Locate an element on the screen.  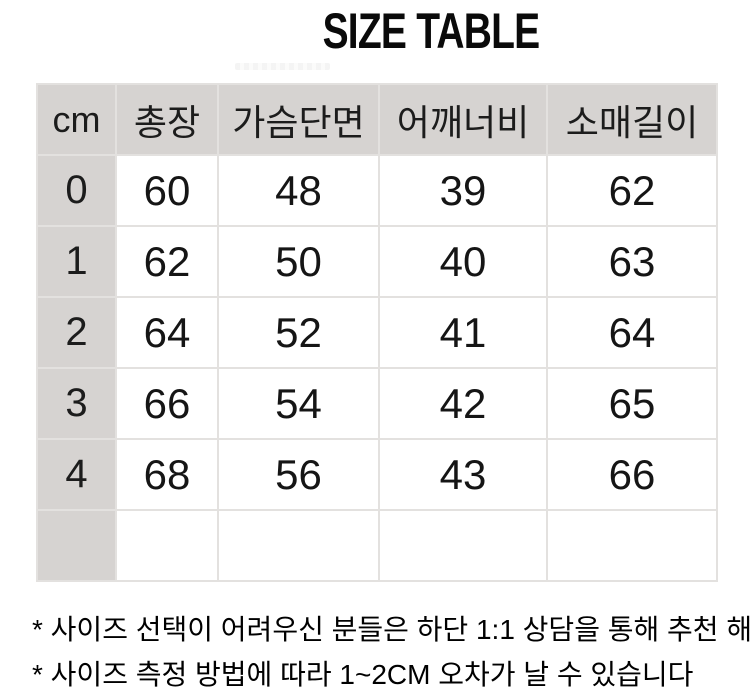
value-cell: 48 is located at coordinates (298, 190).